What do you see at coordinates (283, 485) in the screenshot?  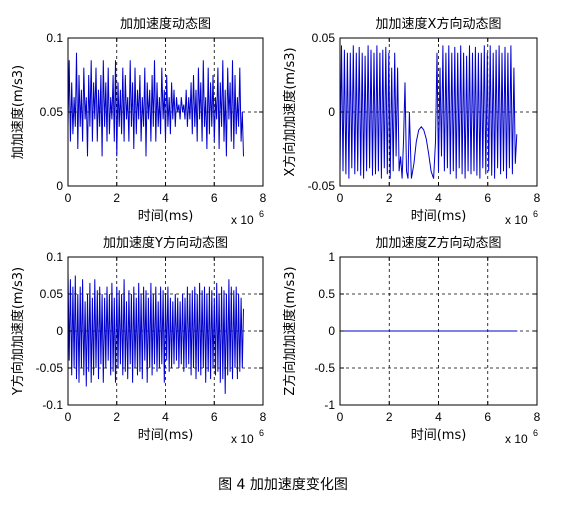 I see `figure-caption: 图 4 加加速度变化图` at bounding box center [283, 485].